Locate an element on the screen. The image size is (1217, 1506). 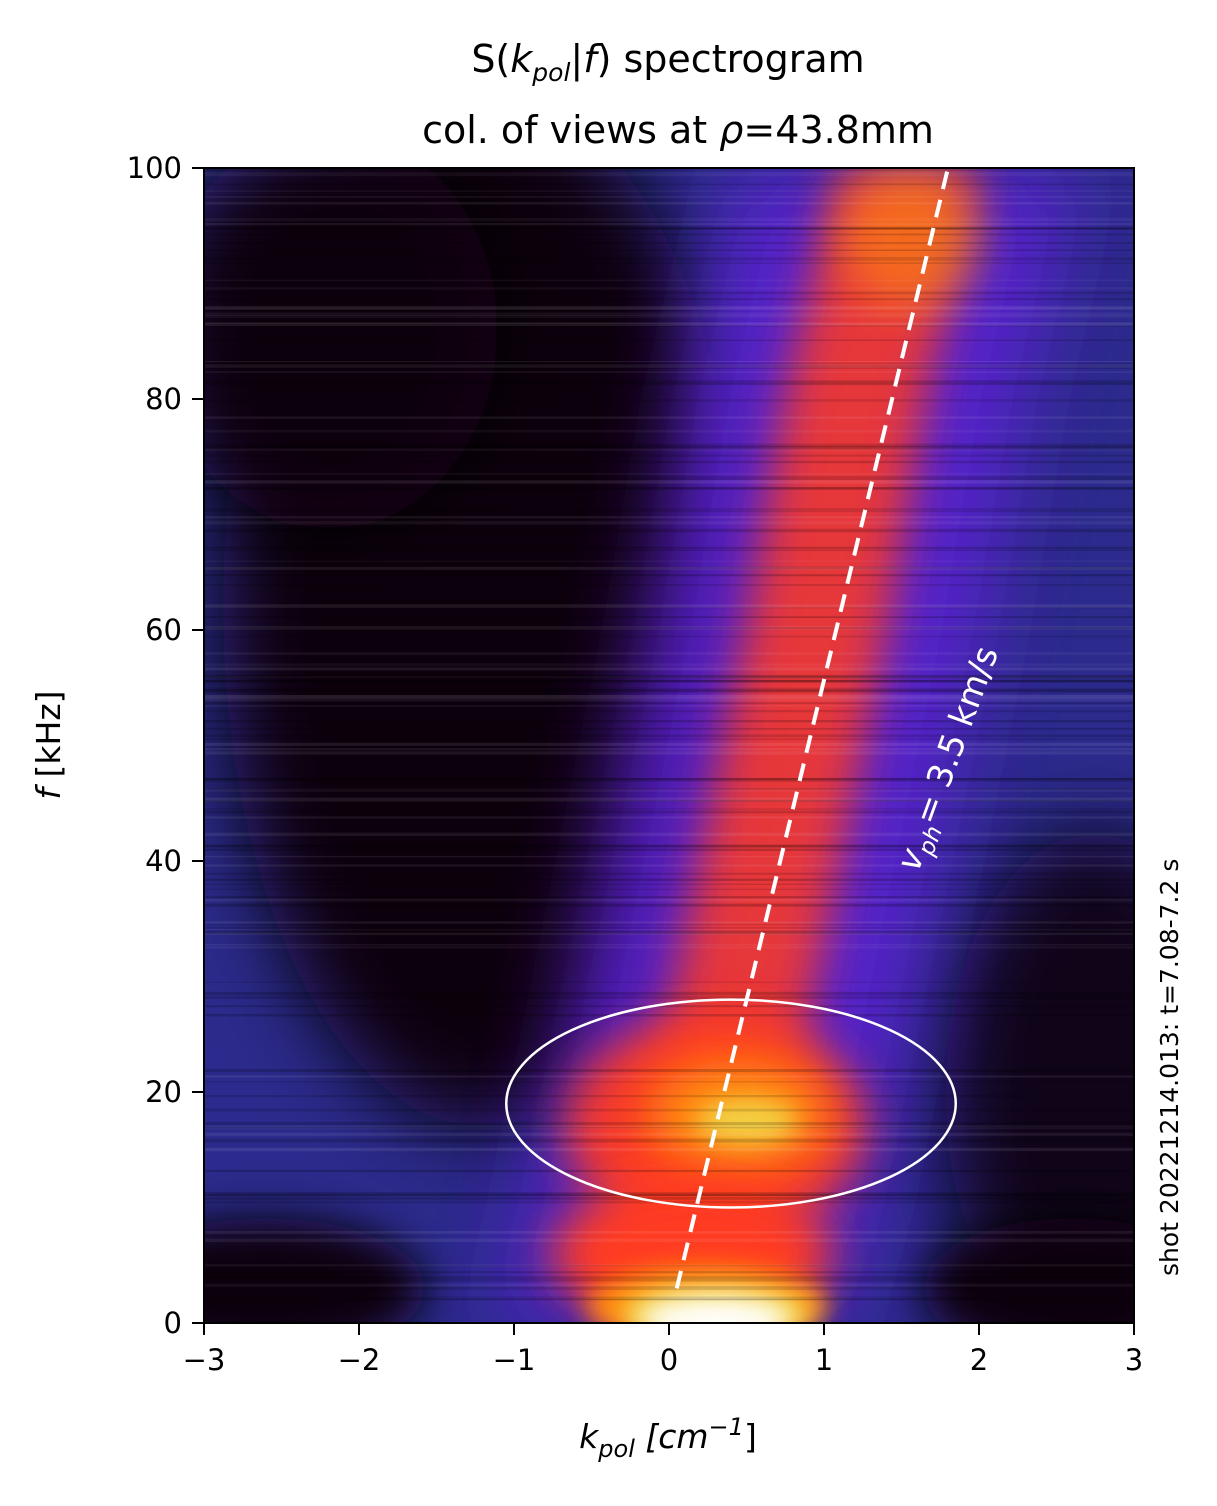
heat-dark-upper-left is located at coordinates (351, 349).